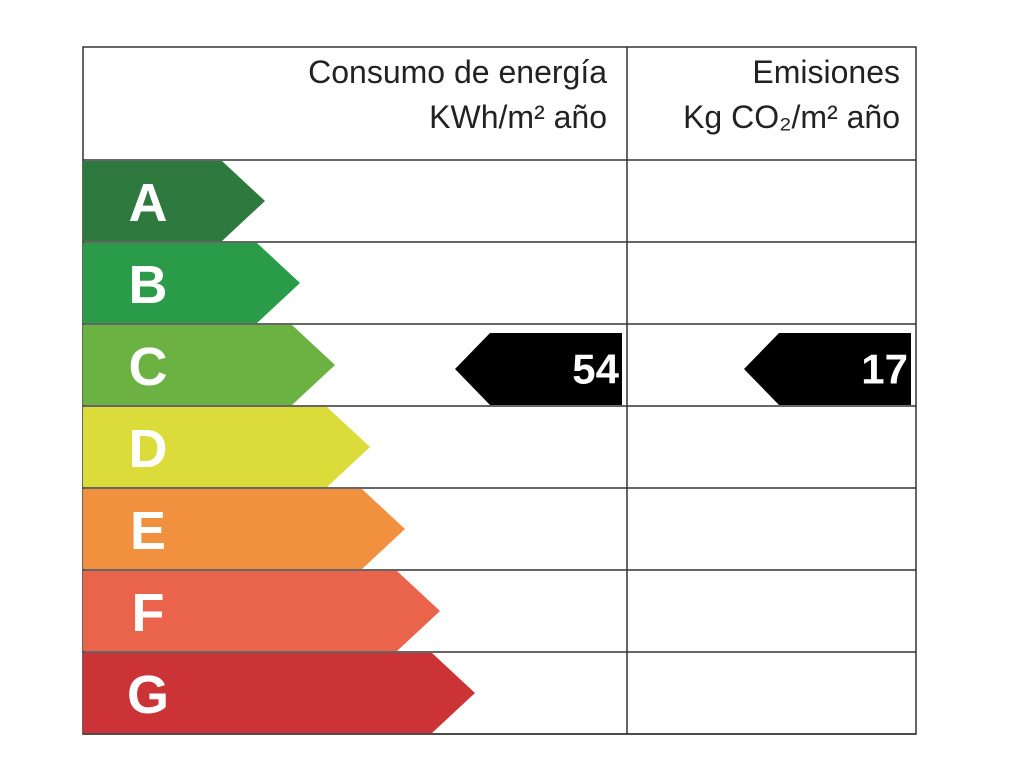 The image size is (1020, 765). I want to click on class-letter: A, so click(148, 203).